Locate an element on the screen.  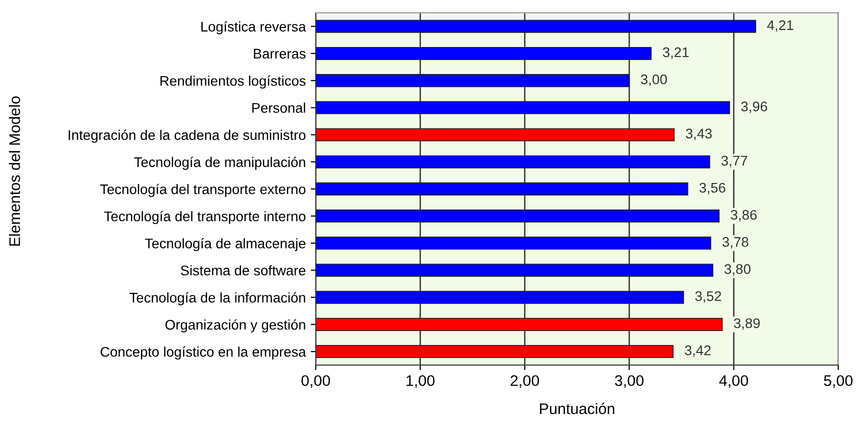
data-label: 3,80 is located at coordinates (737, 270).